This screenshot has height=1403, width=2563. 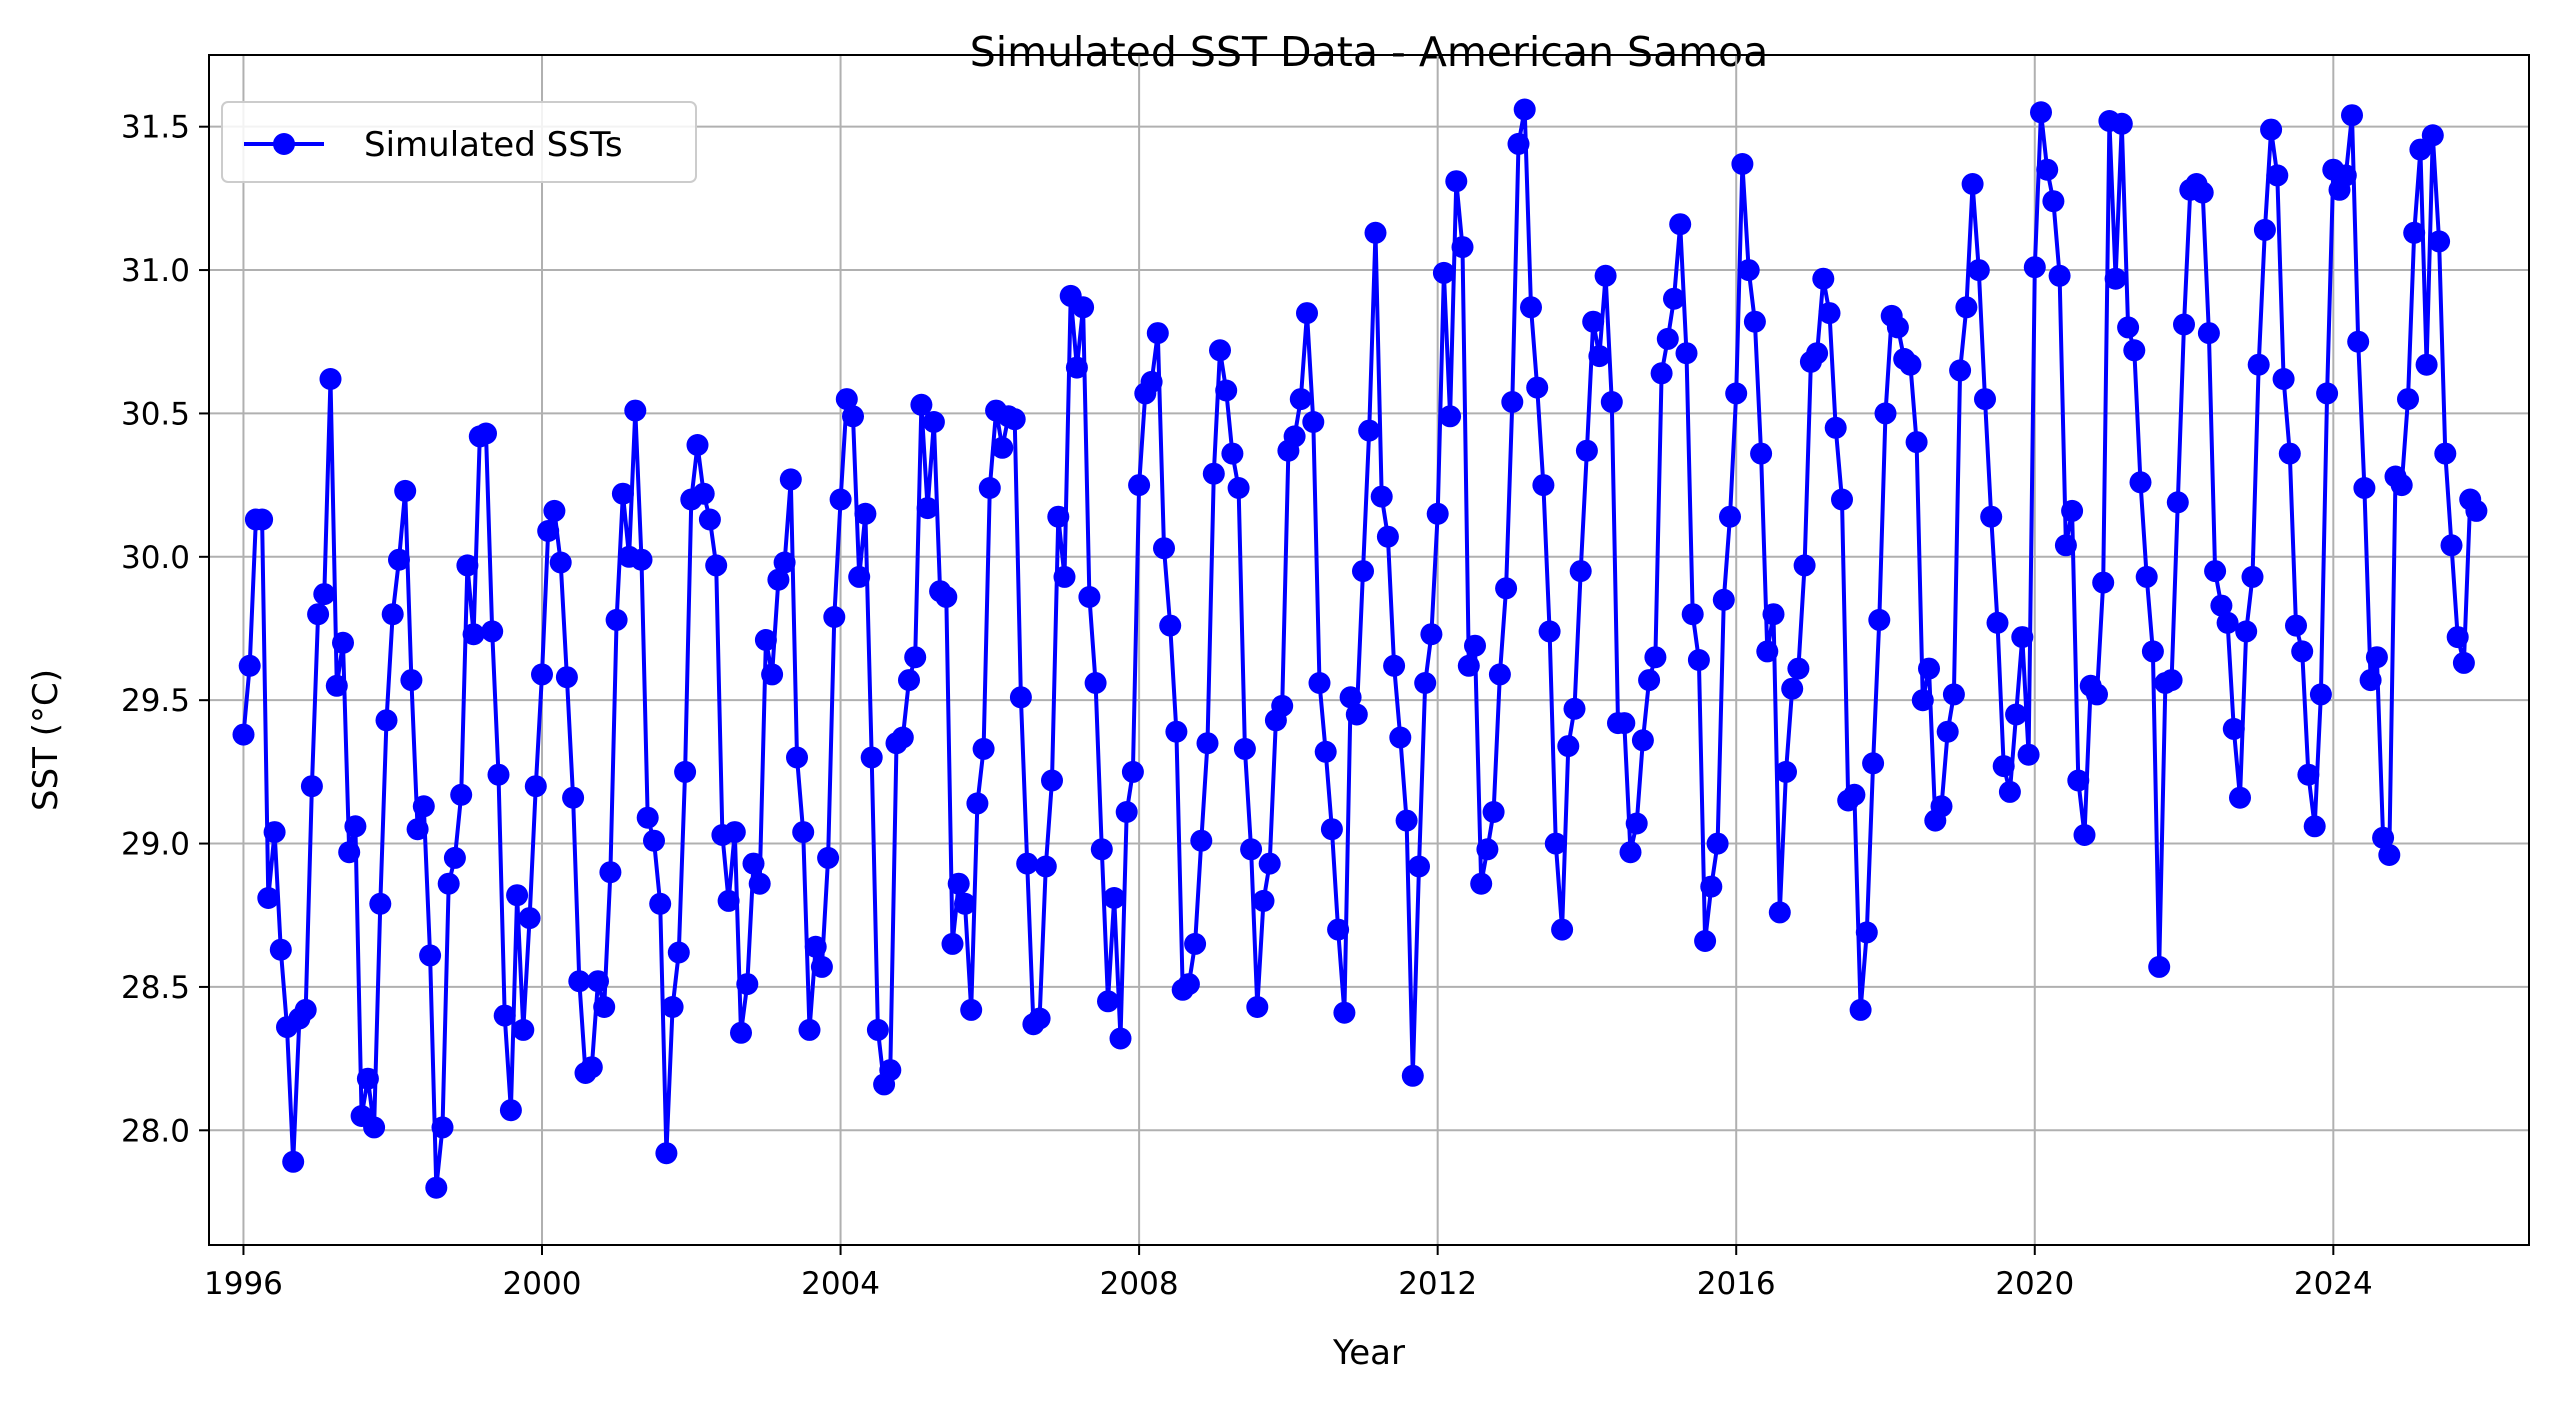 What do you see at coordinates (155, 558) in the screenshot?
I see `y-tick-label: 30.0` at bounding box center [155, 558].